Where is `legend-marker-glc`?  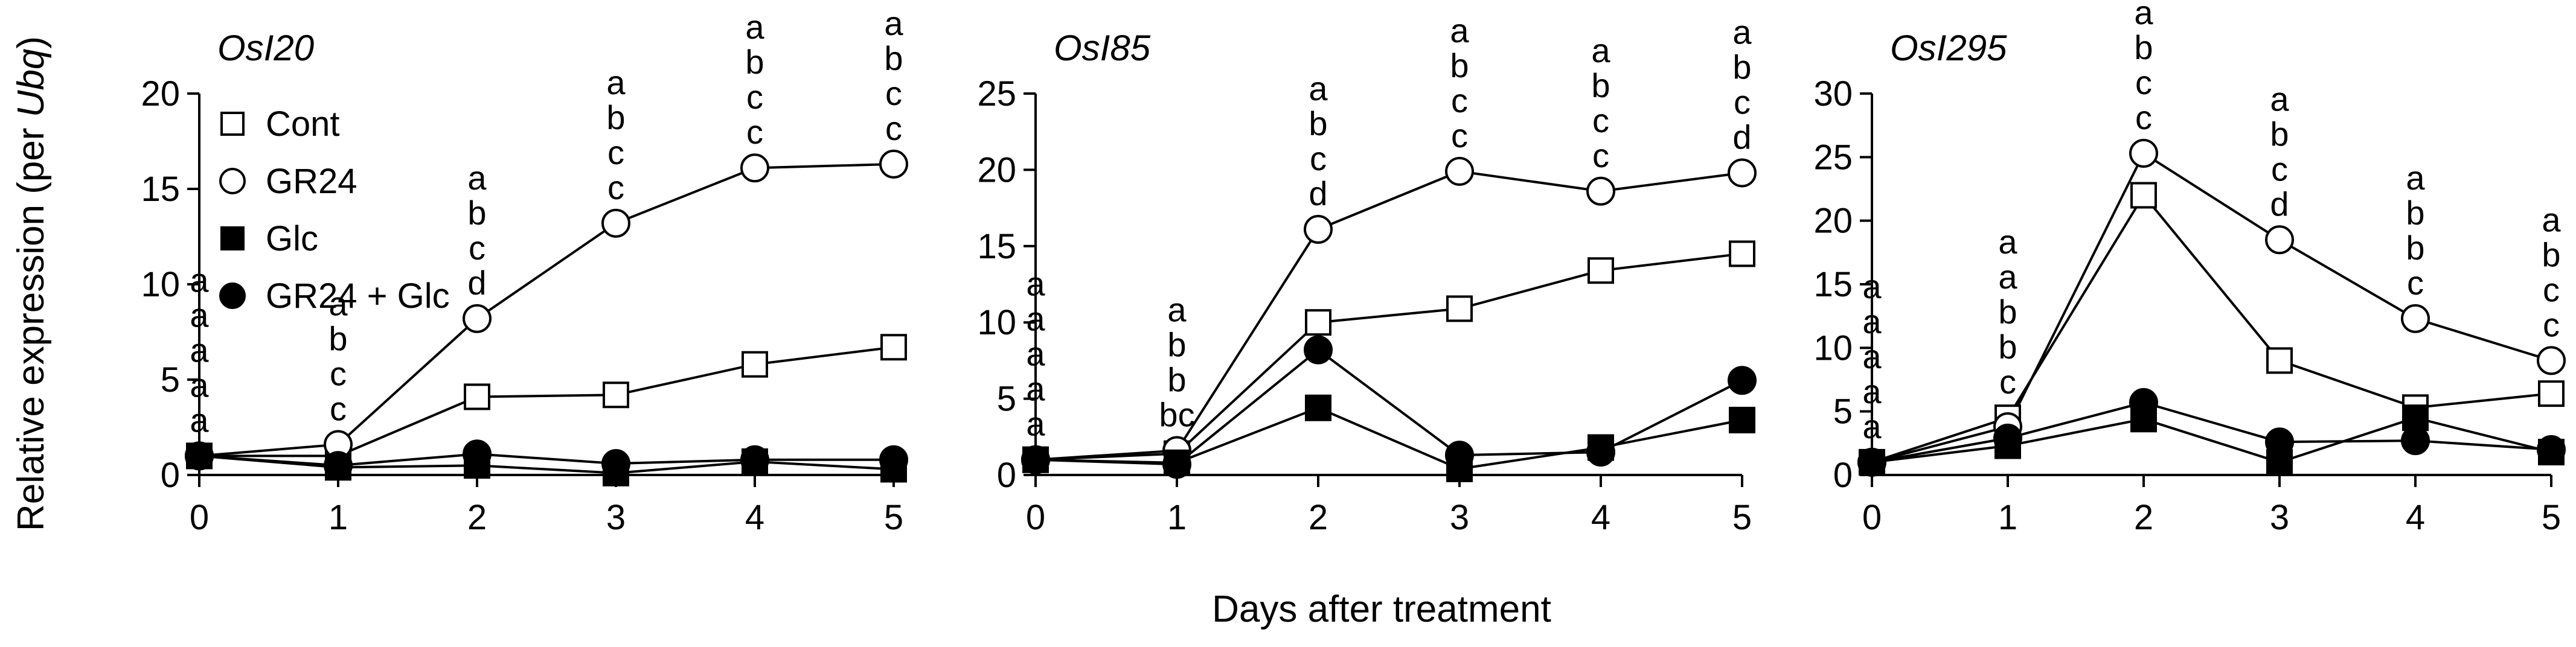
legend-marker-glc is located at coordinates (232, 238).